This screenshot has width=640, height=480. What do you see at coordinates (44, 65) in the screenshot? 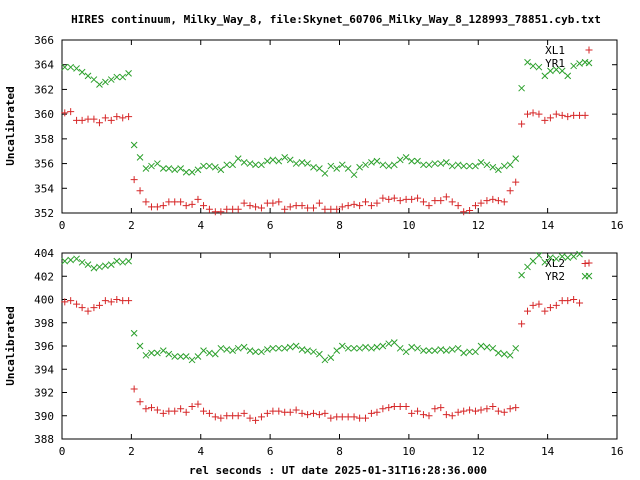
I see `y-tick-label: 364` at bounding box center [44, 65].